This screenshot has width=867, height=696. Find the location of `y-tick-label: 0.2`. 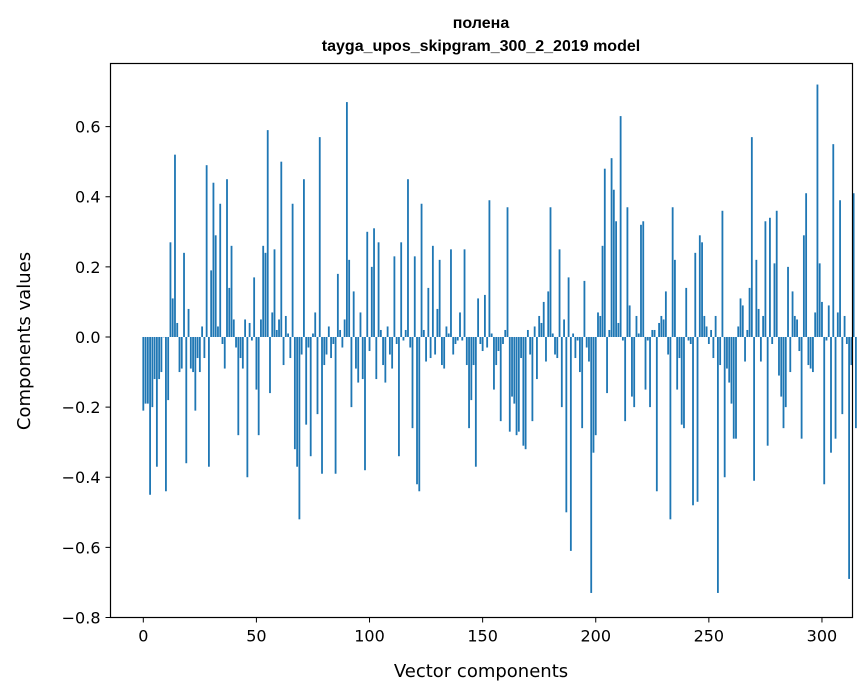

y-tick-label: 0.2 is located at coordinates (87, 267).